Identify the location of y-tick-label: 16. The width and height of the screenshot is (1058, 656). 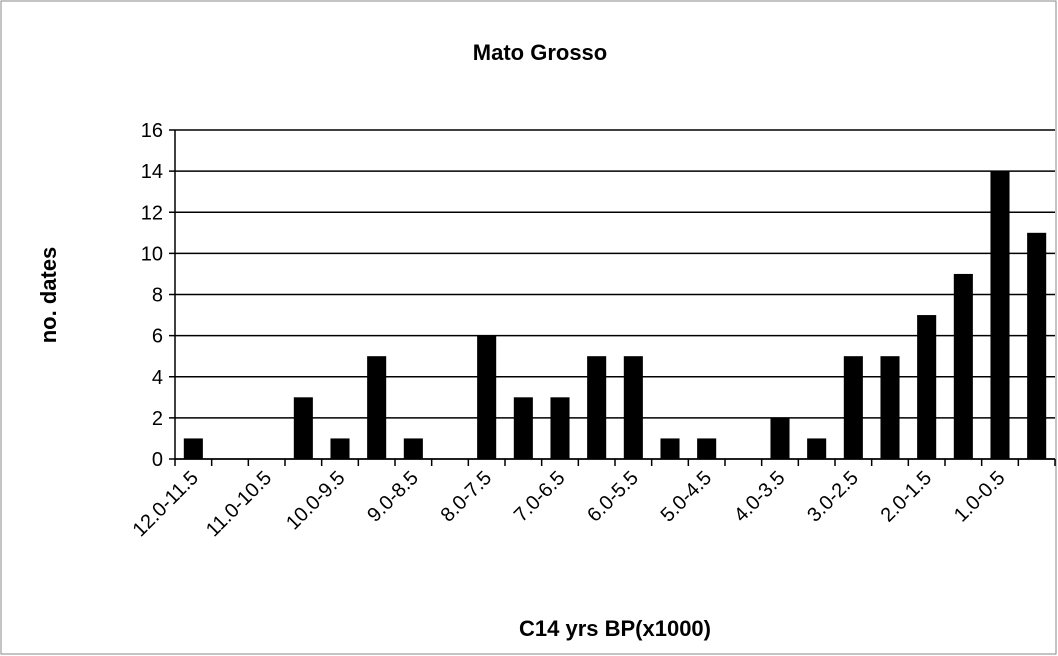
(152, 131).